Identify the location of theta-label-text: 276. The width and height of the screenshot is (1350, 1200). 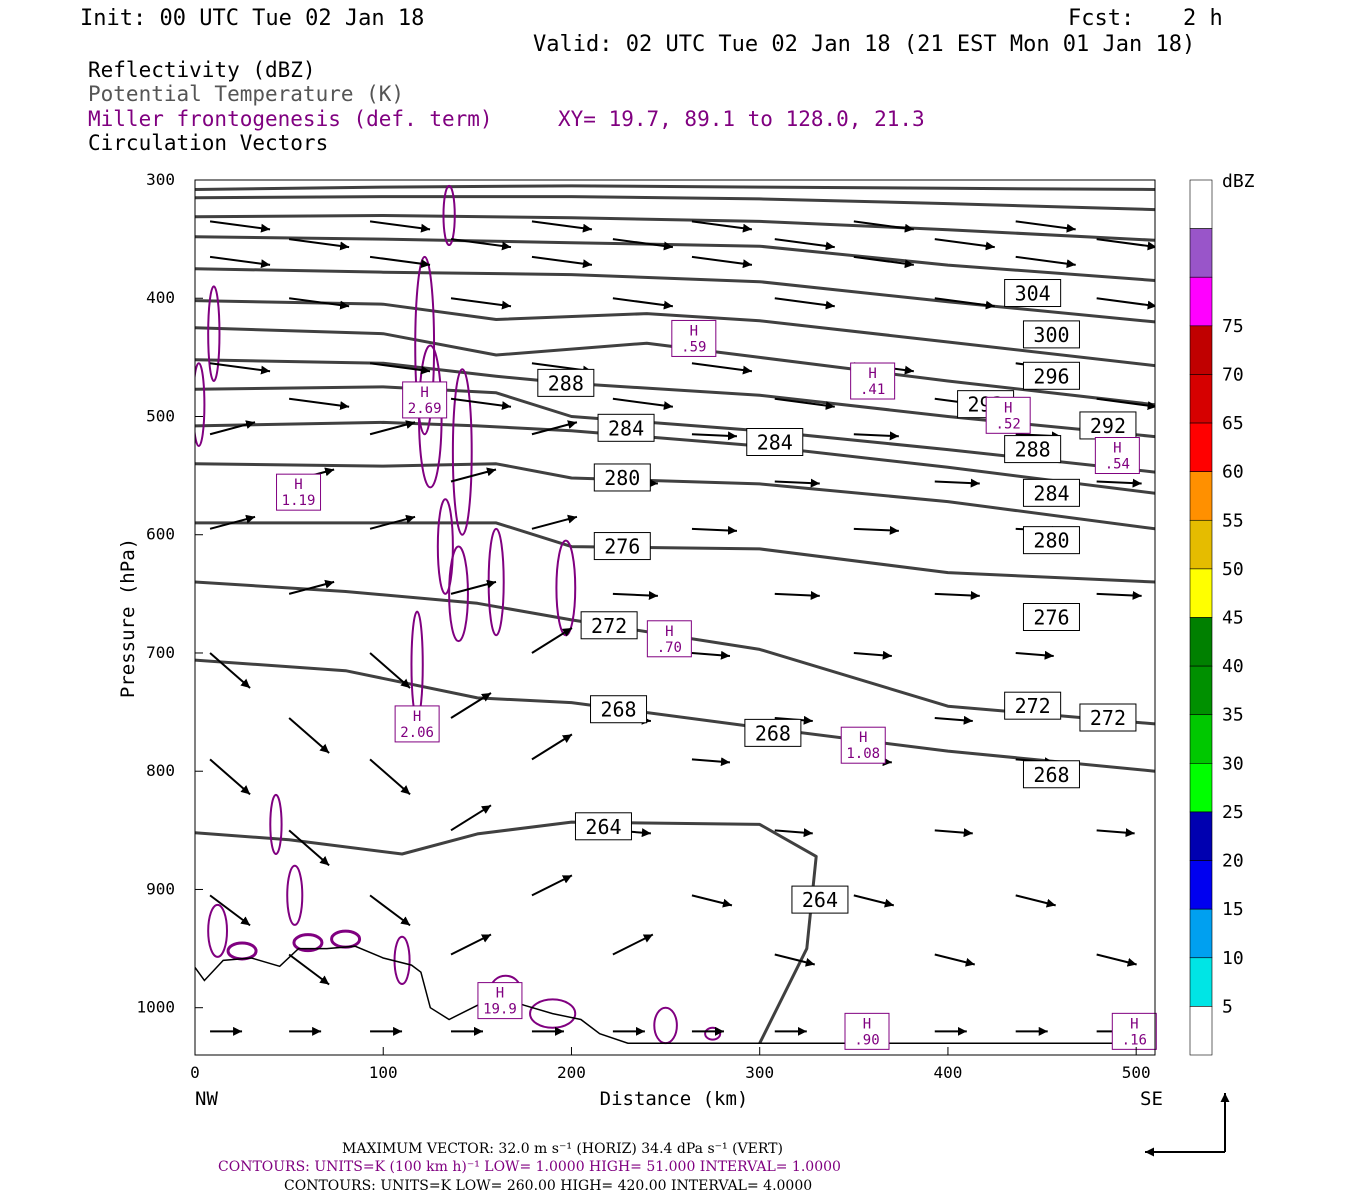
(1051, 618).